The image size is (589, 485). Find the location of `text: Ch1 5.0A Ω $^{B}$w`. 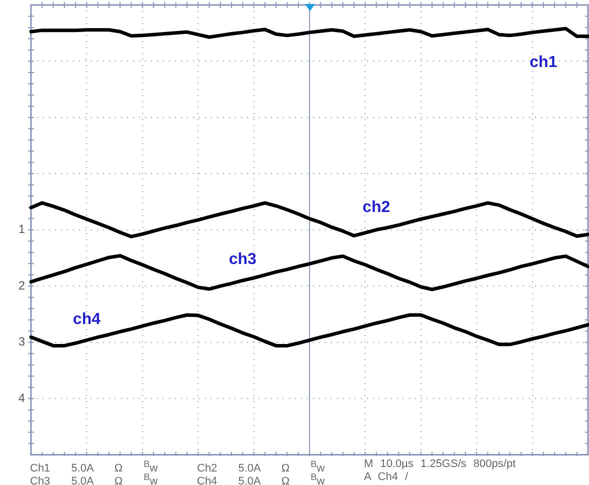

text: Ch1 5.0A Ω $^{B}$w is located at coordinates (94, 467).